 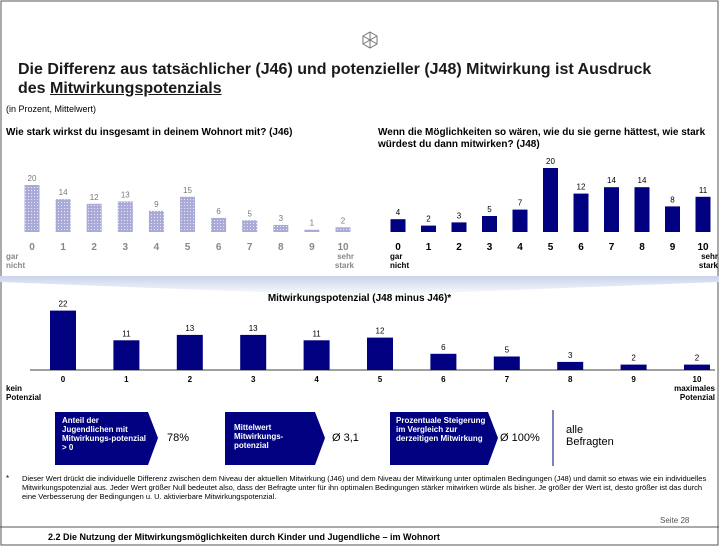 I want to click on axis-end-label: kein Potenzial, so click(x=24, y=393).